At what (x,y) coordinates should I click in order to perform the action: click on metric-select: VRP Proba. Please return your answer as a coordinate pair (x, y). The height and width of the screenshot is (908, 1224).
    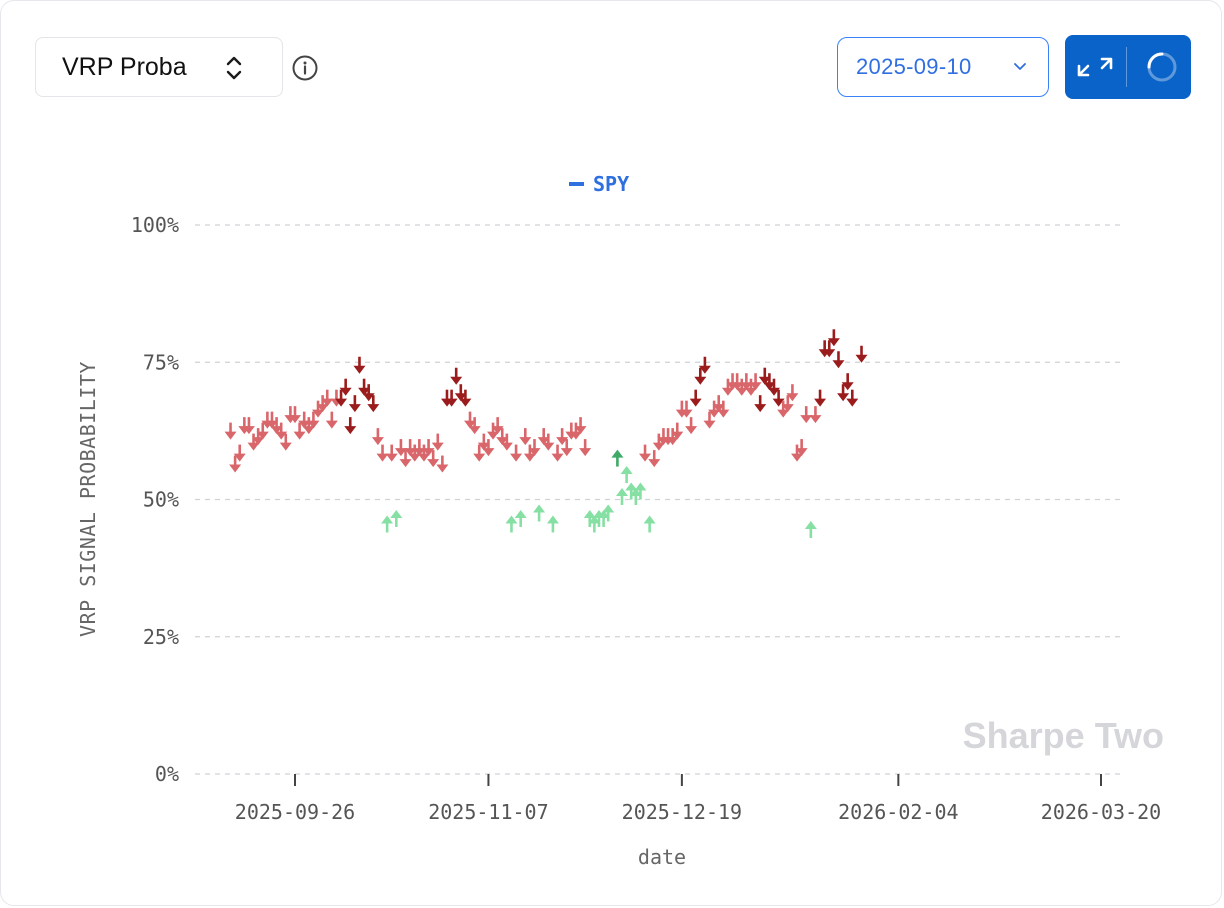
    Looking at the image, I should click on (159, 67).